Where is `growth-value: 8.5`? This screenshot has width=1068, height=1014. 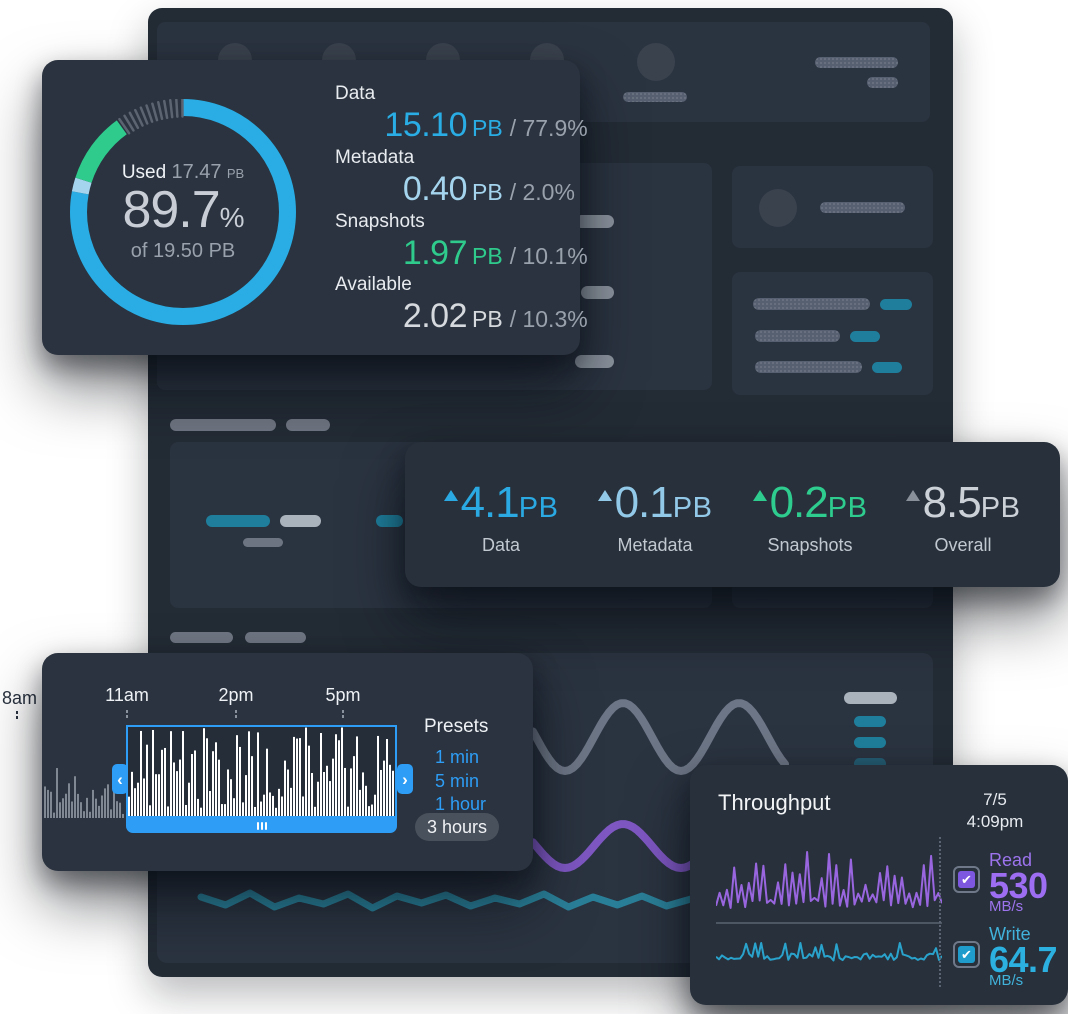
growth-value: 8.5 is located at coordinates (952, 502).